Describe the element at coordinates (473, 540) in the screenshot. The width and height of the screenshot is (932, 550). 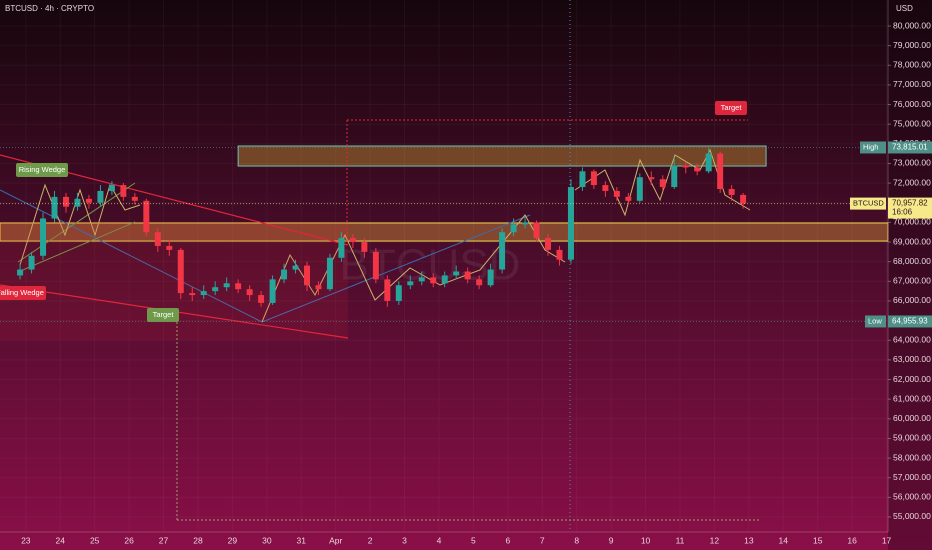
I see `x-tick-label: 5` at that location.